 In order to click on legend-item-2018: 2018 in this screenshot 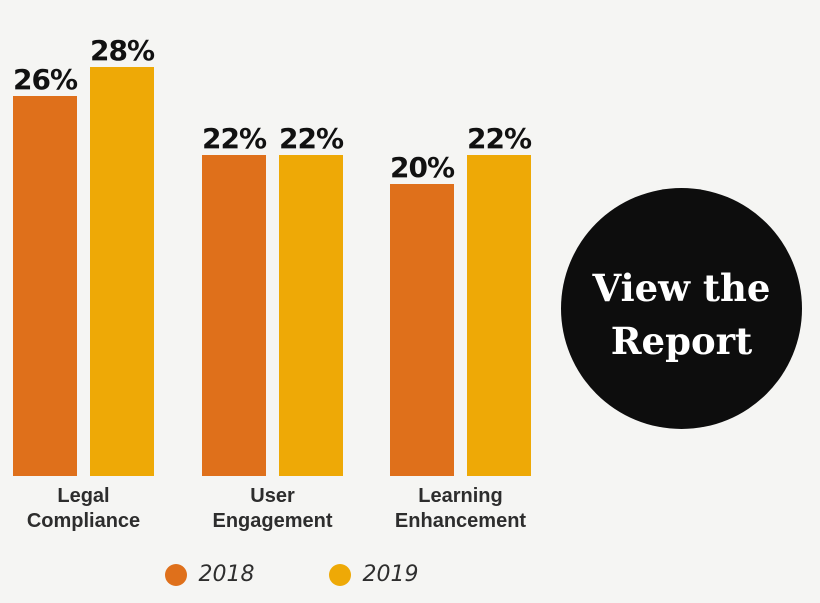, I will do `click(209, 574)`.